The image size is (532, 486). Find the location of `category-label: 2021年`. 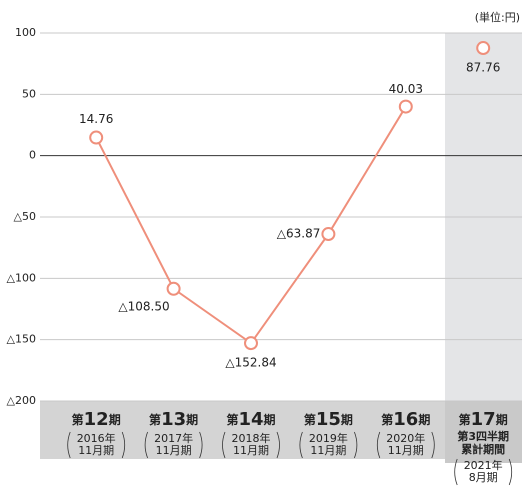

category-label: 2021年 is located at coordinates (483, 465).